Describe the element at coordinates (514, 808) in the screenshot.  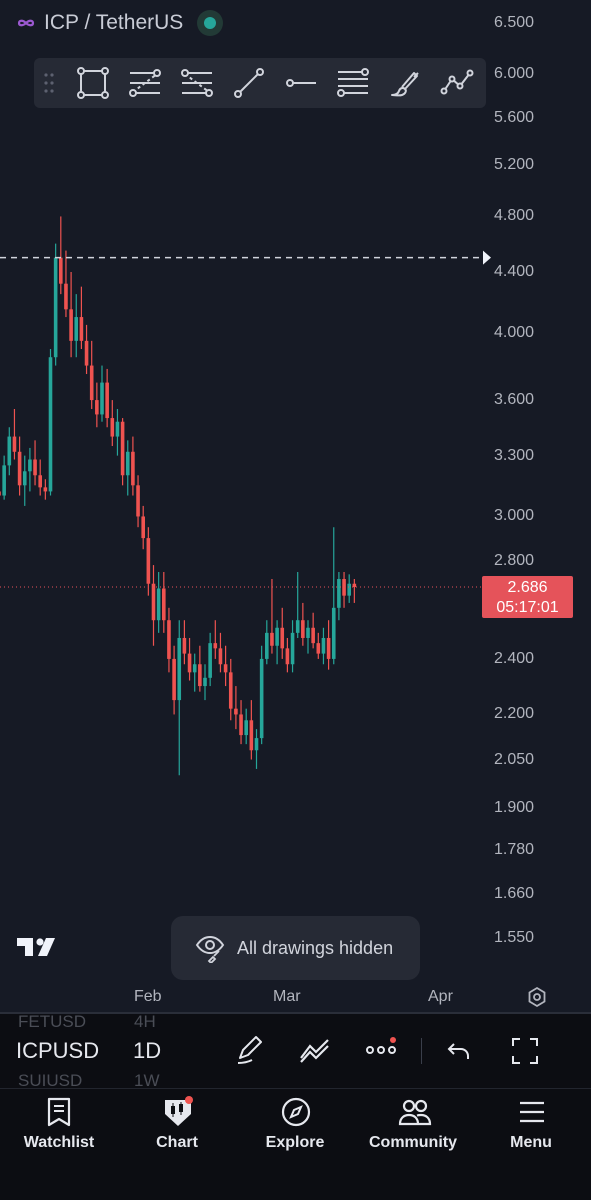
I see `price-tick-label: 1.900` at that location.